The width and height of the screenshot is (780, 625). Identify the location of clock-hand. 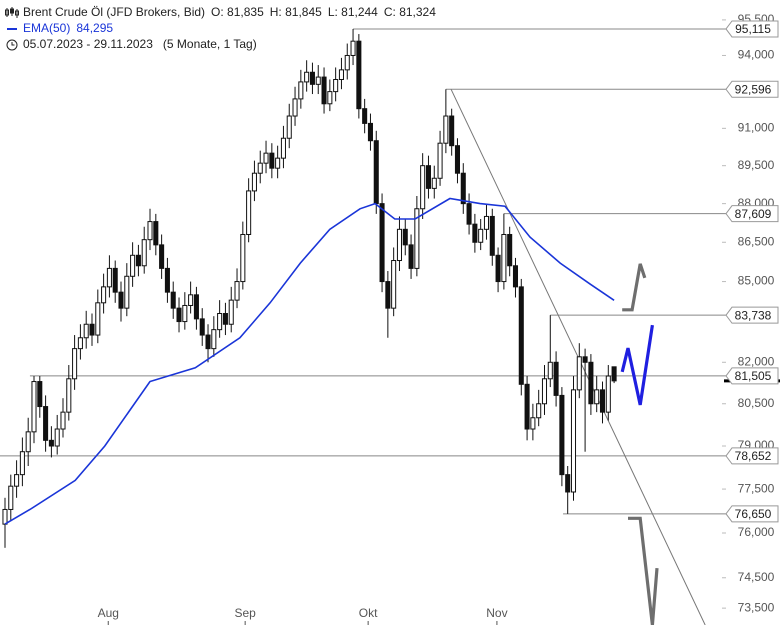
(13, 44).